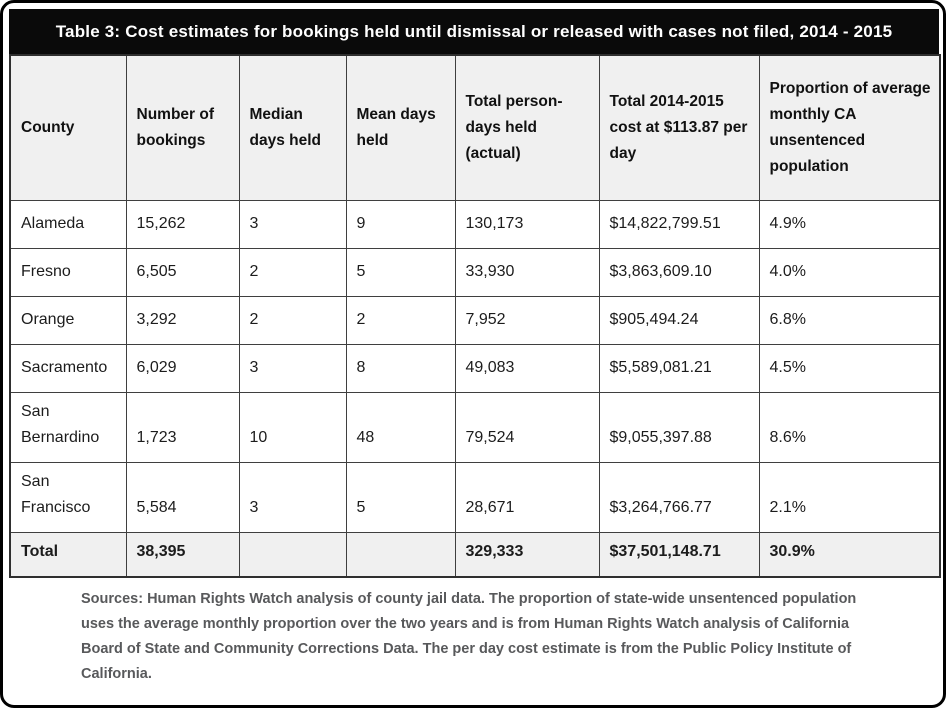 The image size is (946, 708). I want to click on value-cell: 33,930, so click(527, 272).